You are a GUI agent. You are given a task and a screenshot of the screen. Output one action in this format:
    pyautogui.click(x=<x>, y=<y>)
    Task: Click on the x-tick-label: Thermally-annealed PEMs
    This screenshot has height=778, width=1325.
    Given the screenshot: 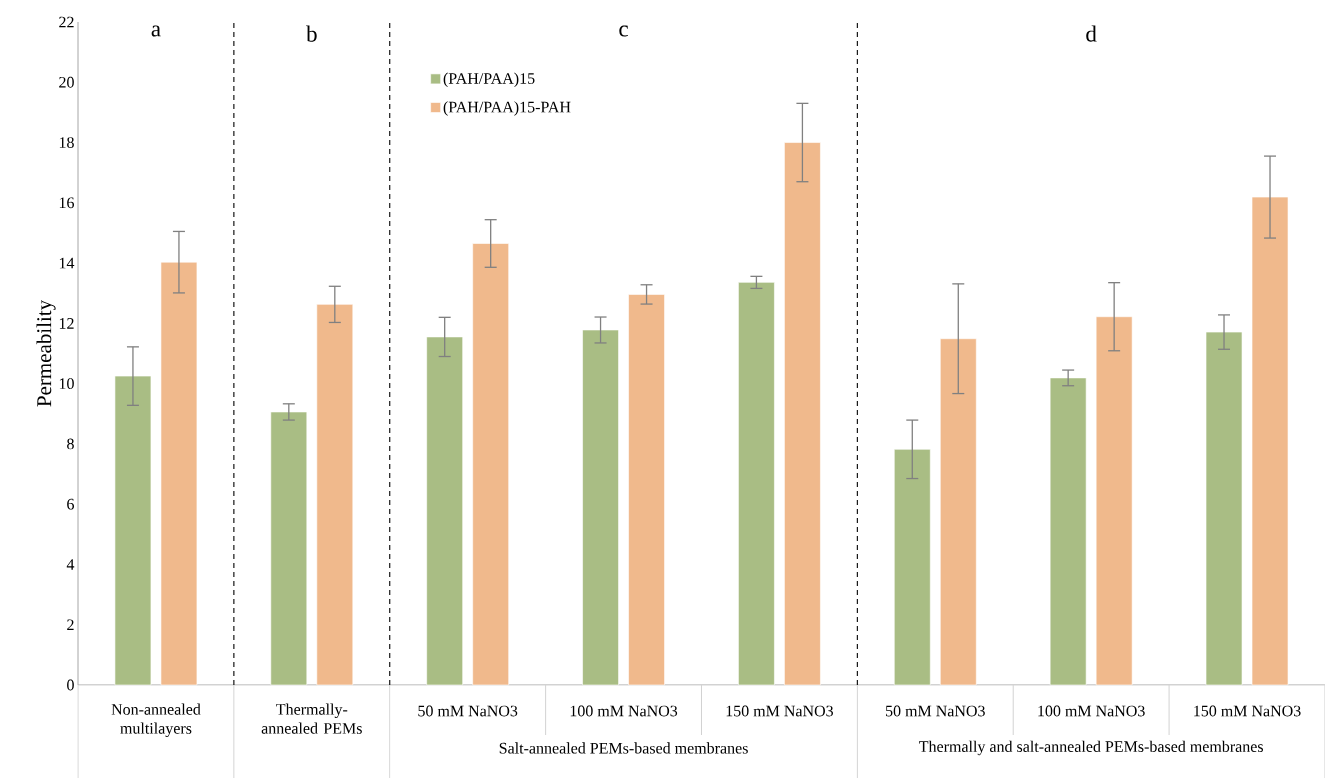 What is the action you would take?
    pyautogui.click(x=311, y=718)
    